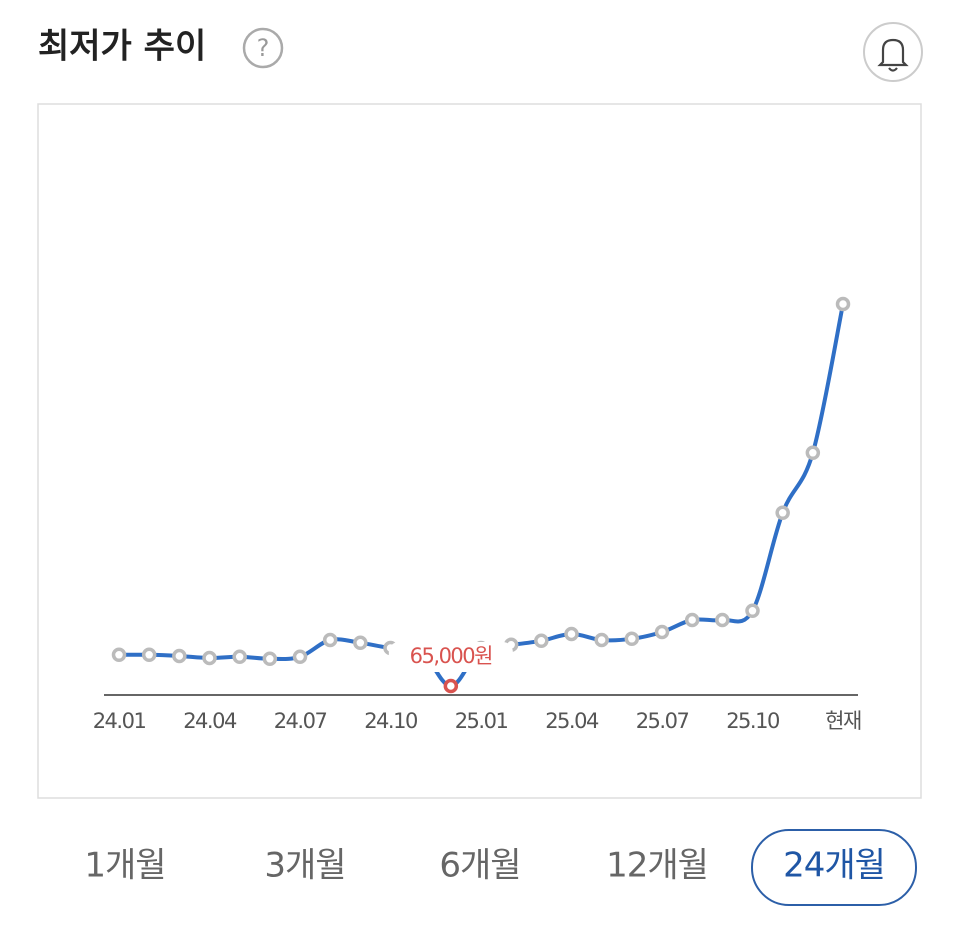 The width and height of the screenshot is (960, 929). What do you see at coordinates (481, 721) in the screenshot?
I see `x-tick-label: 25.01` at bounding box center [481, 721].